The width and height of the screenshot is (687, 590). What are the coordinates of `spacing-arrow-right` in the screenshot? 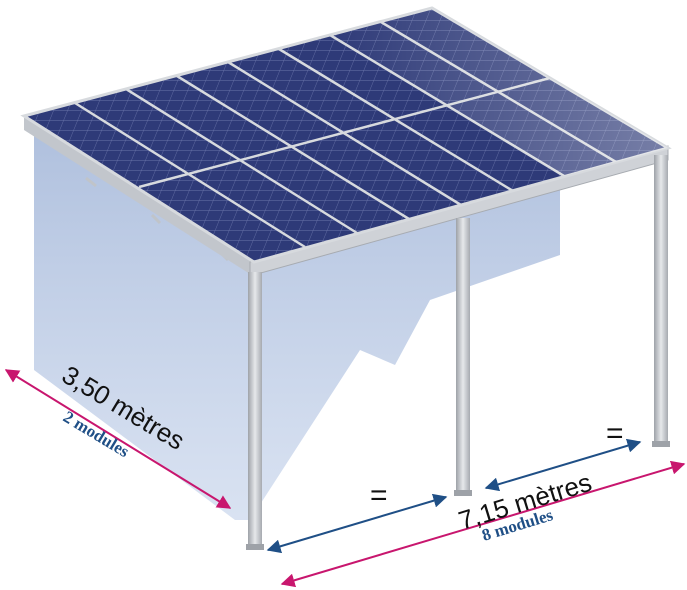 It's located at (563, 465).